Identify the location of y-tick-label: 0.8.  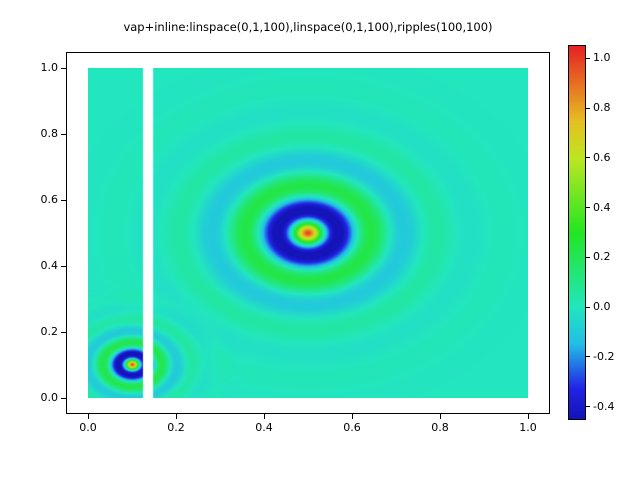
(49, 133).